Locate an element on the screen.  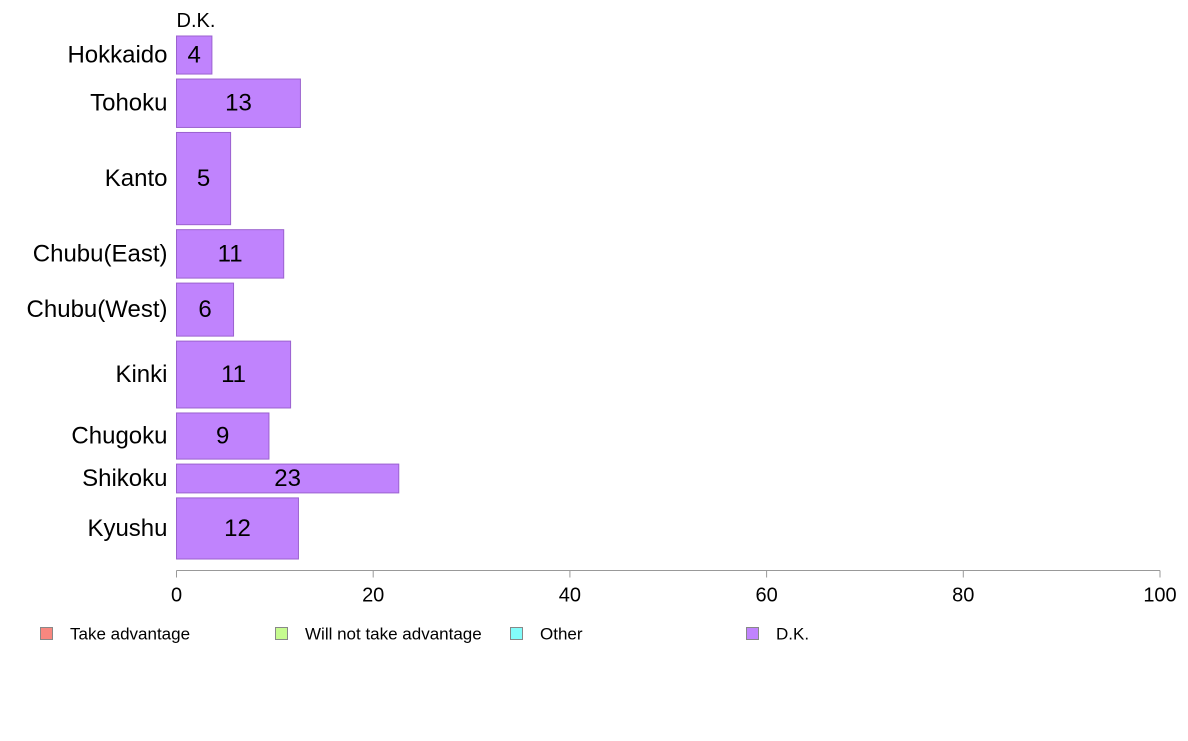
legend-label-d-k: D.K. is located at coordinates (792, 634).